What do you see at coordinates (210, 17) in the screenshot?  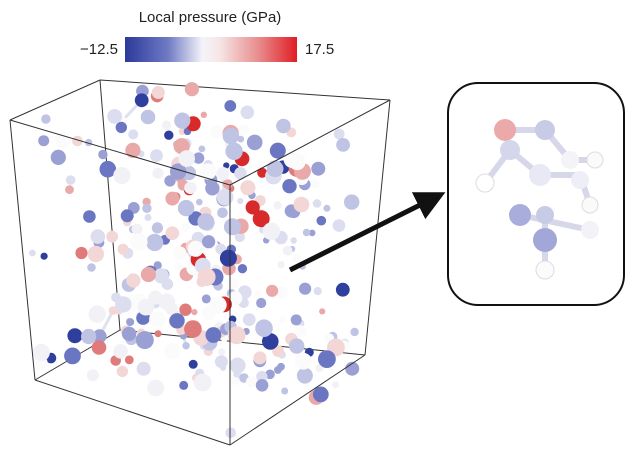 I see `colorbar-label: Local pressure (GPa)` at bounding box center [210, 17].